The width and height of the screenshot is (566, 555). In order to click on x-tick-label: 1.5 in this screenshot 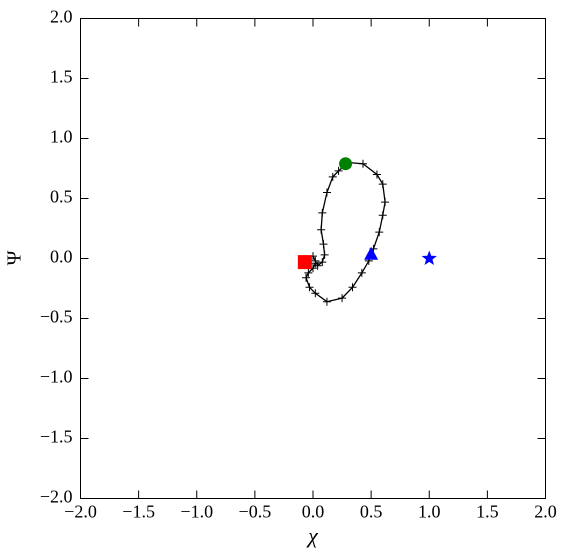, I will do `click(487, 512)`.